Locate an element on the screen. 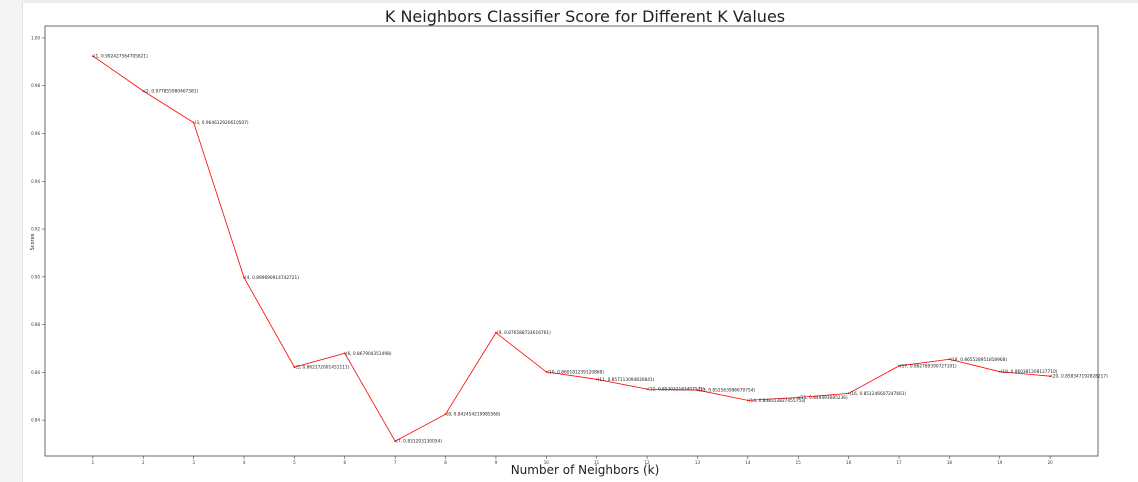 The image size is (1138, 482). x-tick-label: 11 is located at coordinates (597, 462).